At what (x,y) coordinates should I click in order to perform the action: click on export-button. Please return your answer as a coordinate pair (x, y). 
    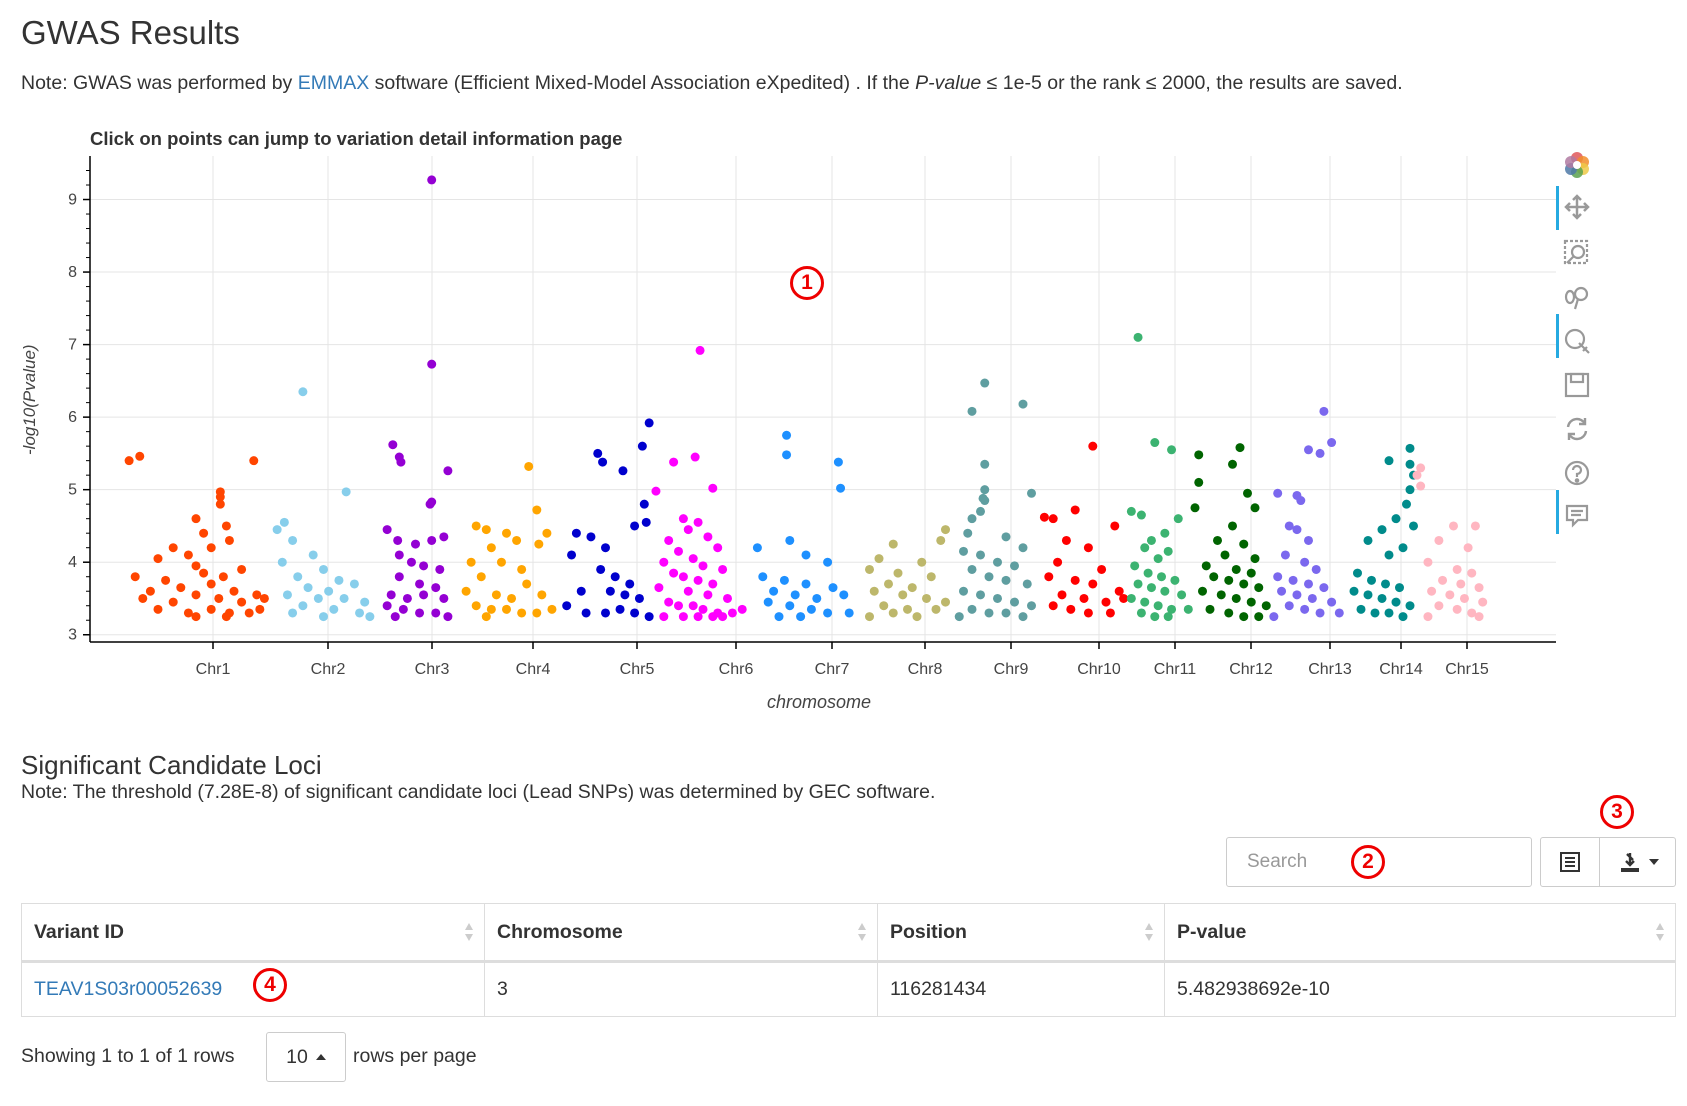
    Looking at the image, I should click on (1637, 862).